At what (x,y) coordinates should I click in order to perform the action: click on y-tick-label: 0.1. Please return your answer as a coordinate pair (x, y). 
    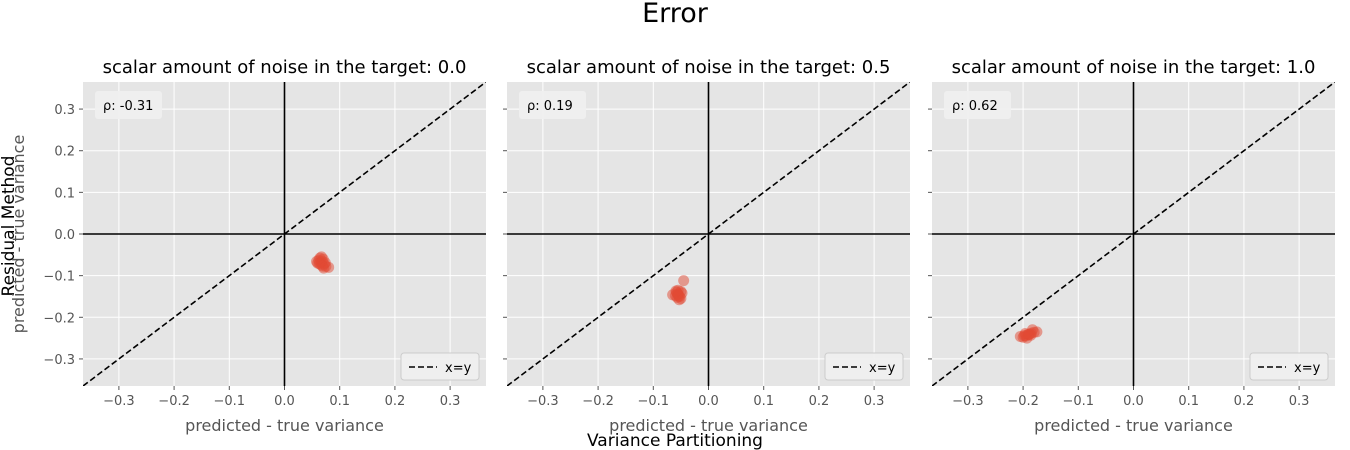
    Looking at the image, I should click on (64, 193).